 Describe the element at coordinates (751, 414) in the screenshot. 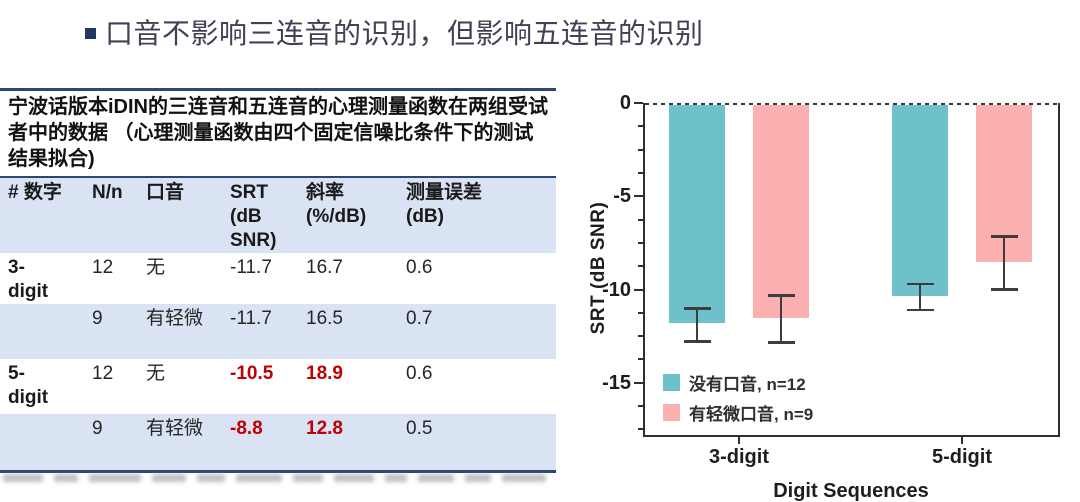

I see `legend-label: 有轻微口音, n=9` at that location.